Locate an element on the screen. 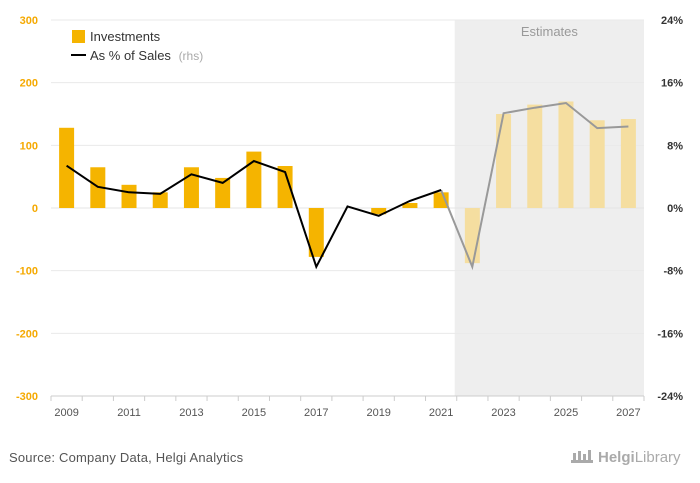  x-tick-label-2019: 2019 is located at coordinates (378, 413).